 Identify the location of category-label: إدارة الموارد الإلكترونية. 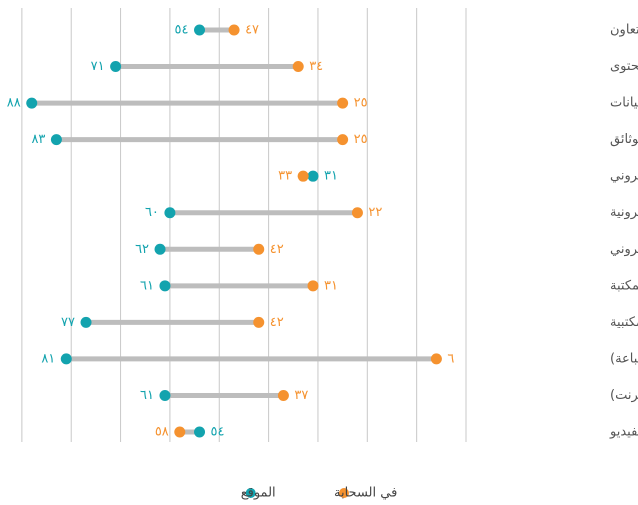
(624, 212).